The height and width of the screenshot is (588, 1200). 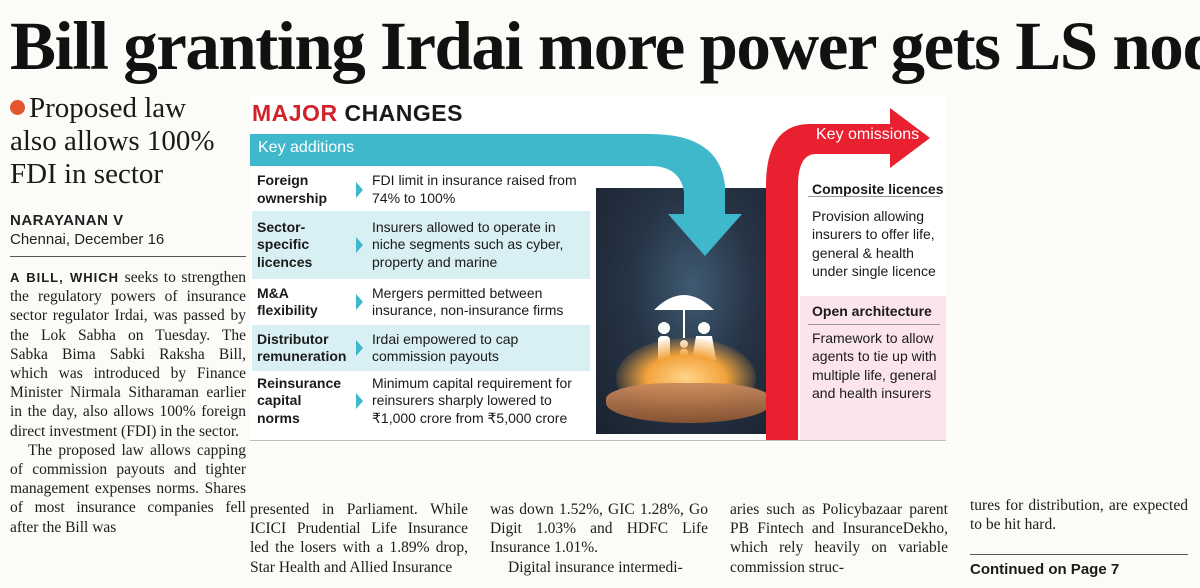 What do you see at coordinates (1079, 566) in the screenshot?
I see `continued-link: Continued on Page 7` at bounding box center [1079, 566].